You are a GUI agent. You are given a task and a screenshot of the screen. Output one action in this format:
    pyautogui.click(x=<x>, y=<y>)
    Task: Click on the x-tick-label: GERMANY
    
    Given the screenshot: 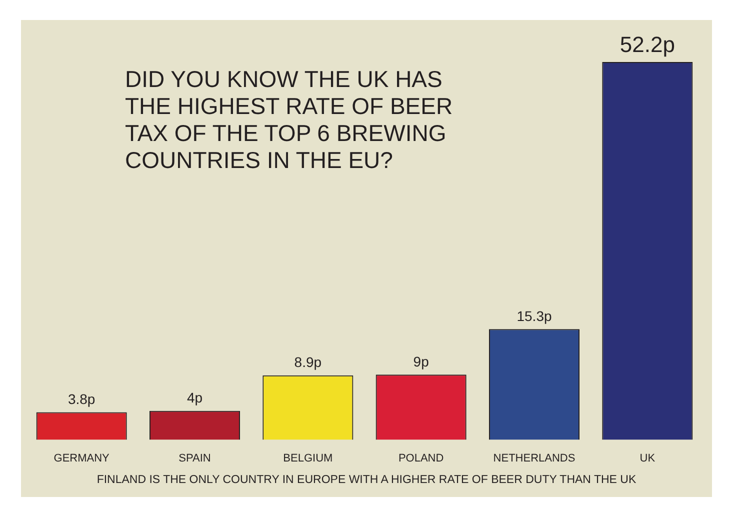 What is the action you would take?
    pyautogui.click(x=82, y=458)
    